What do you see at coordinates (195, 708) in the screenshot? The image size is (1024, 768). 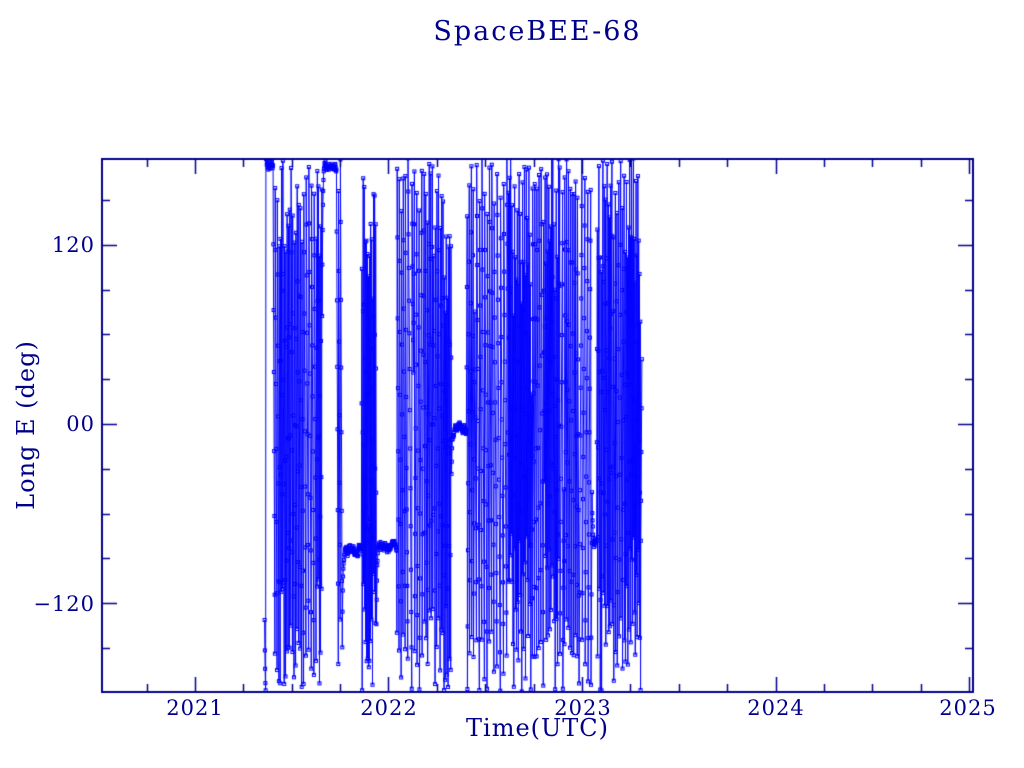 I see `x-tick-label-2021: 2021` at bounding box center [195, 708].